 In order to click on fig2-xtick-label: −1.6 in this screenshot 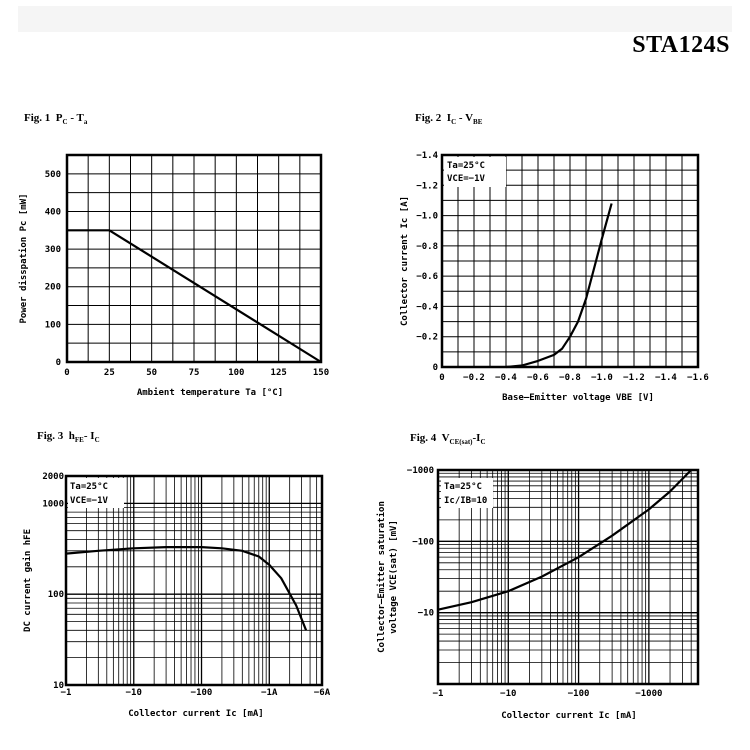, I will do `click(698, 378)`.